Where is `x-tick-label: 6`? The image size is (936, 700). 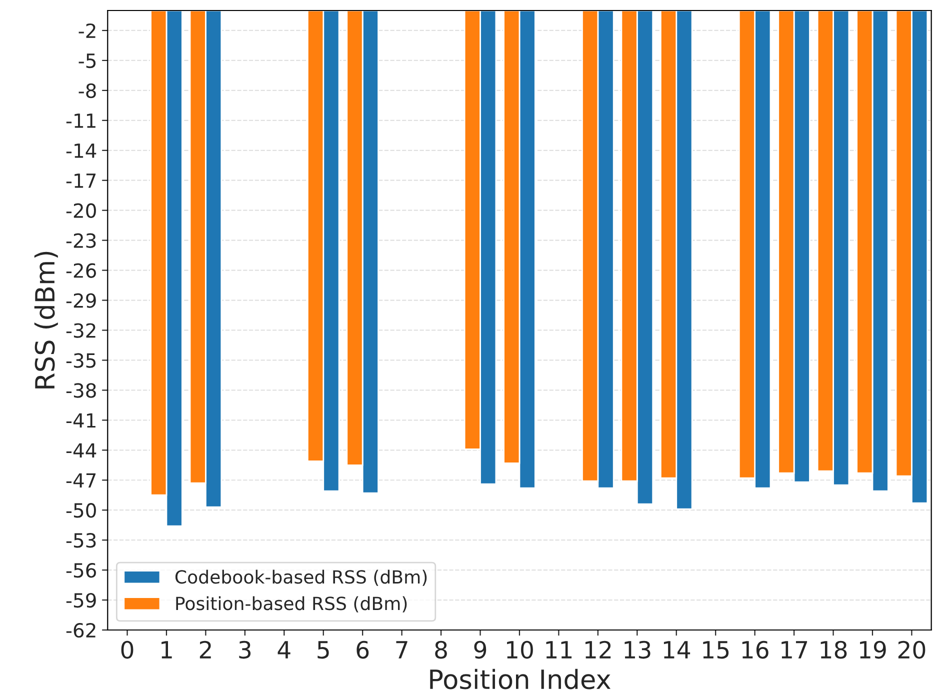 x-tick-label: 6 is located at coordinates (362, 649).